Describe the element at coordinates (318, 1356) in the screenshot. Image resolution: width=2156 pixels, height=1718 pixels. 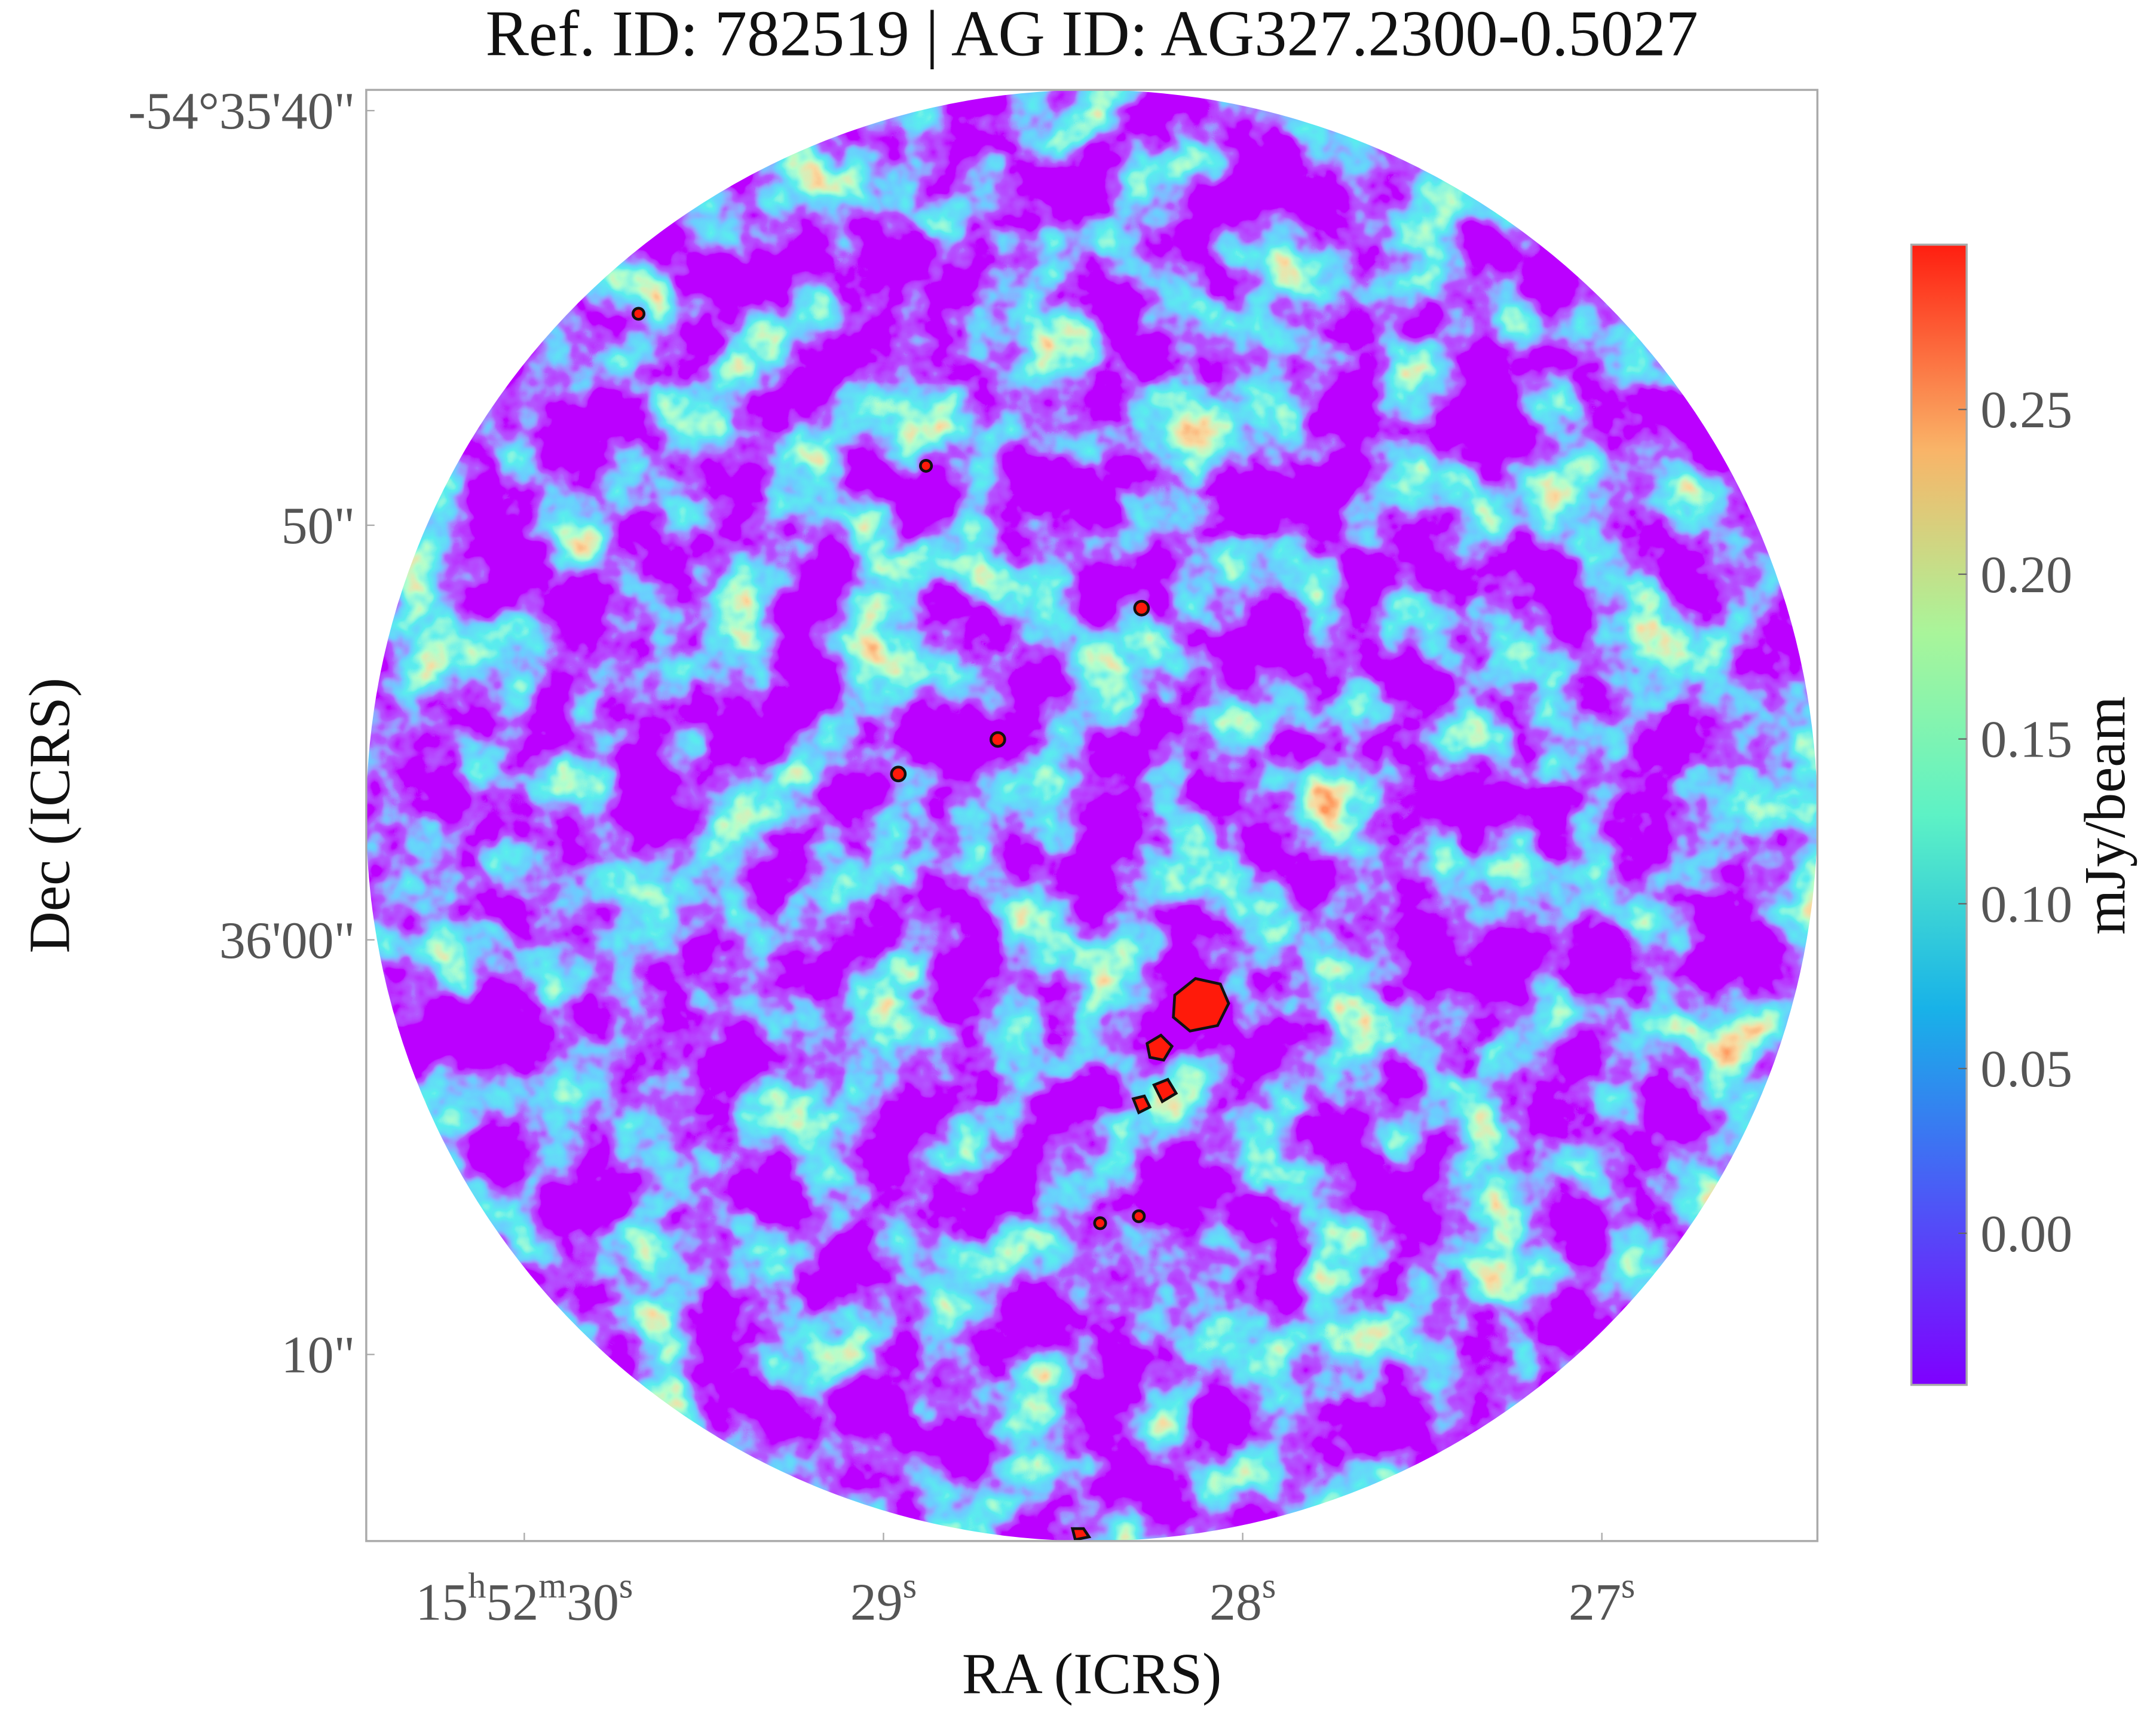
I see `y-tick-label: 10"` at that location.